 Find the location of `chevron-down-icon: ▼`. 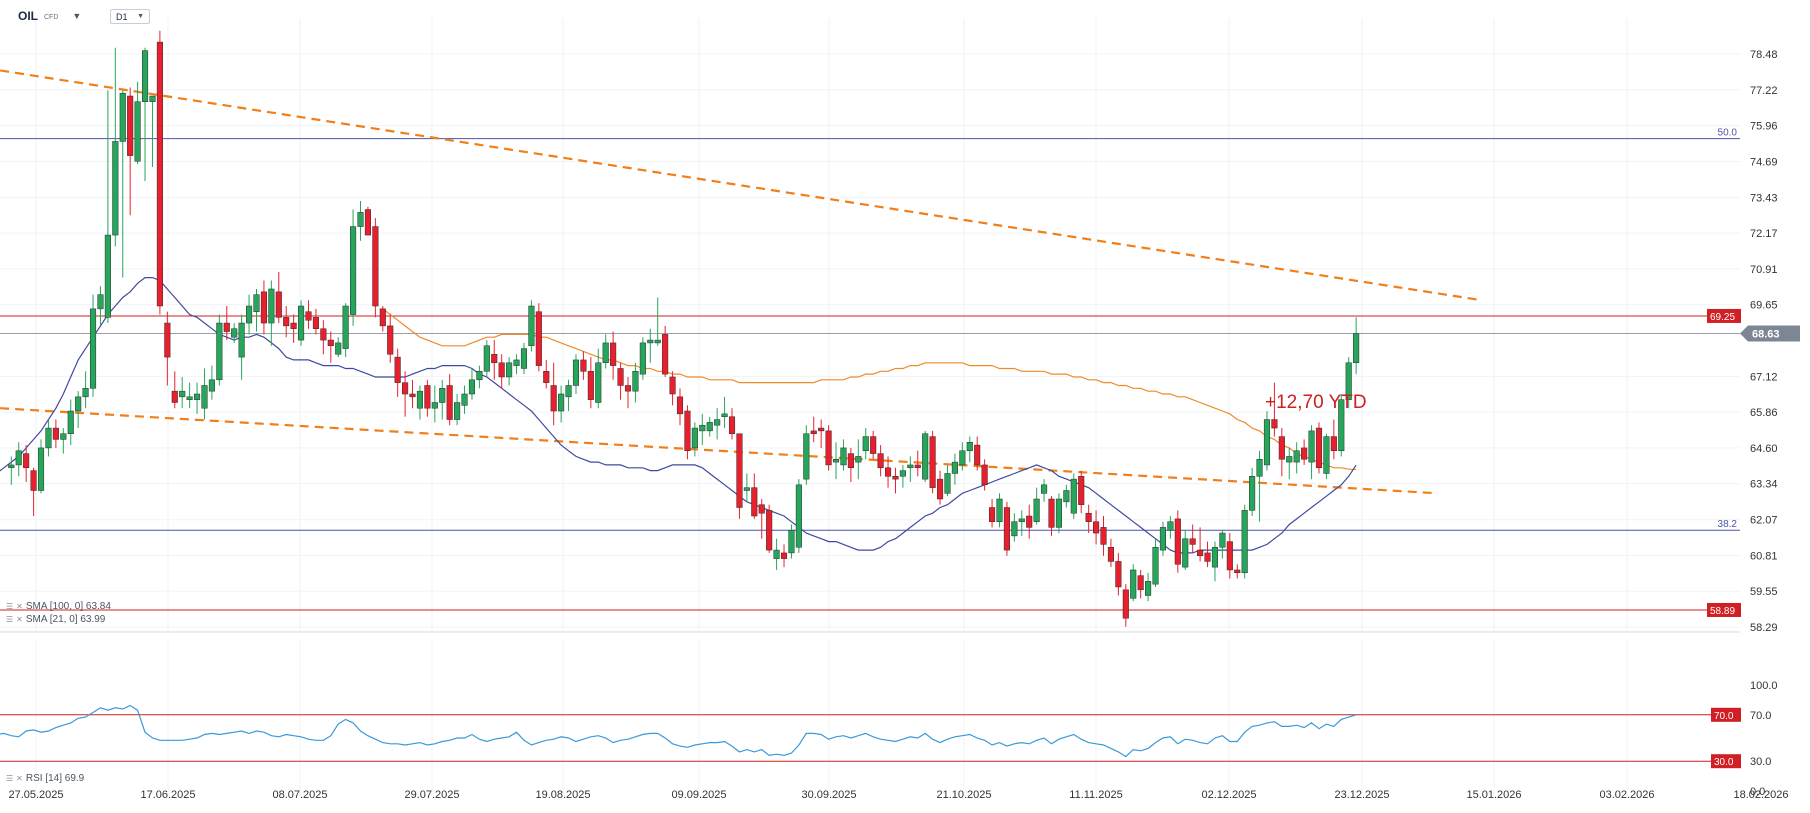

chevron-down-icon: ▼ is located at coordinates (77, 16).